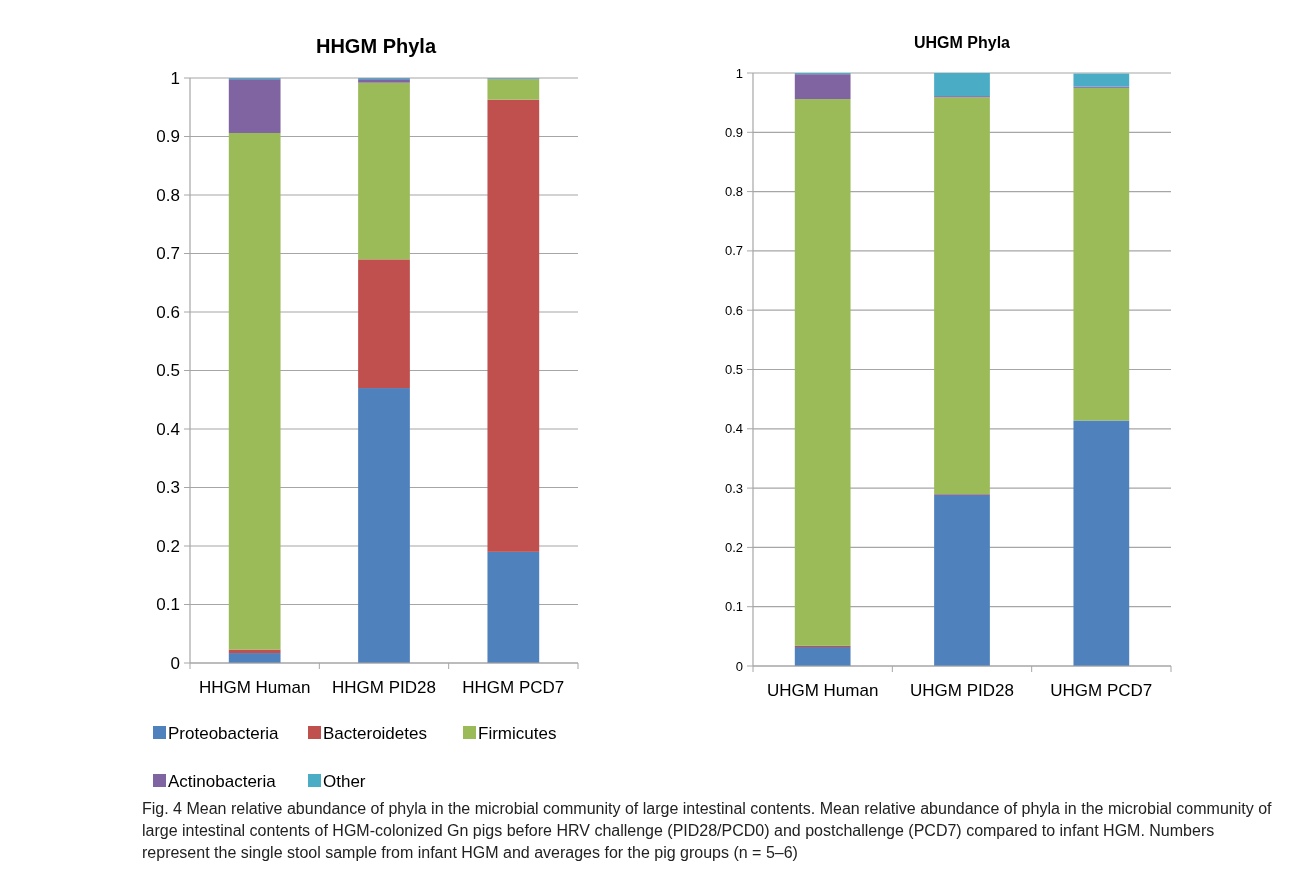  I want to click on chart-title: HHGM Phyla, so click(376, 46).